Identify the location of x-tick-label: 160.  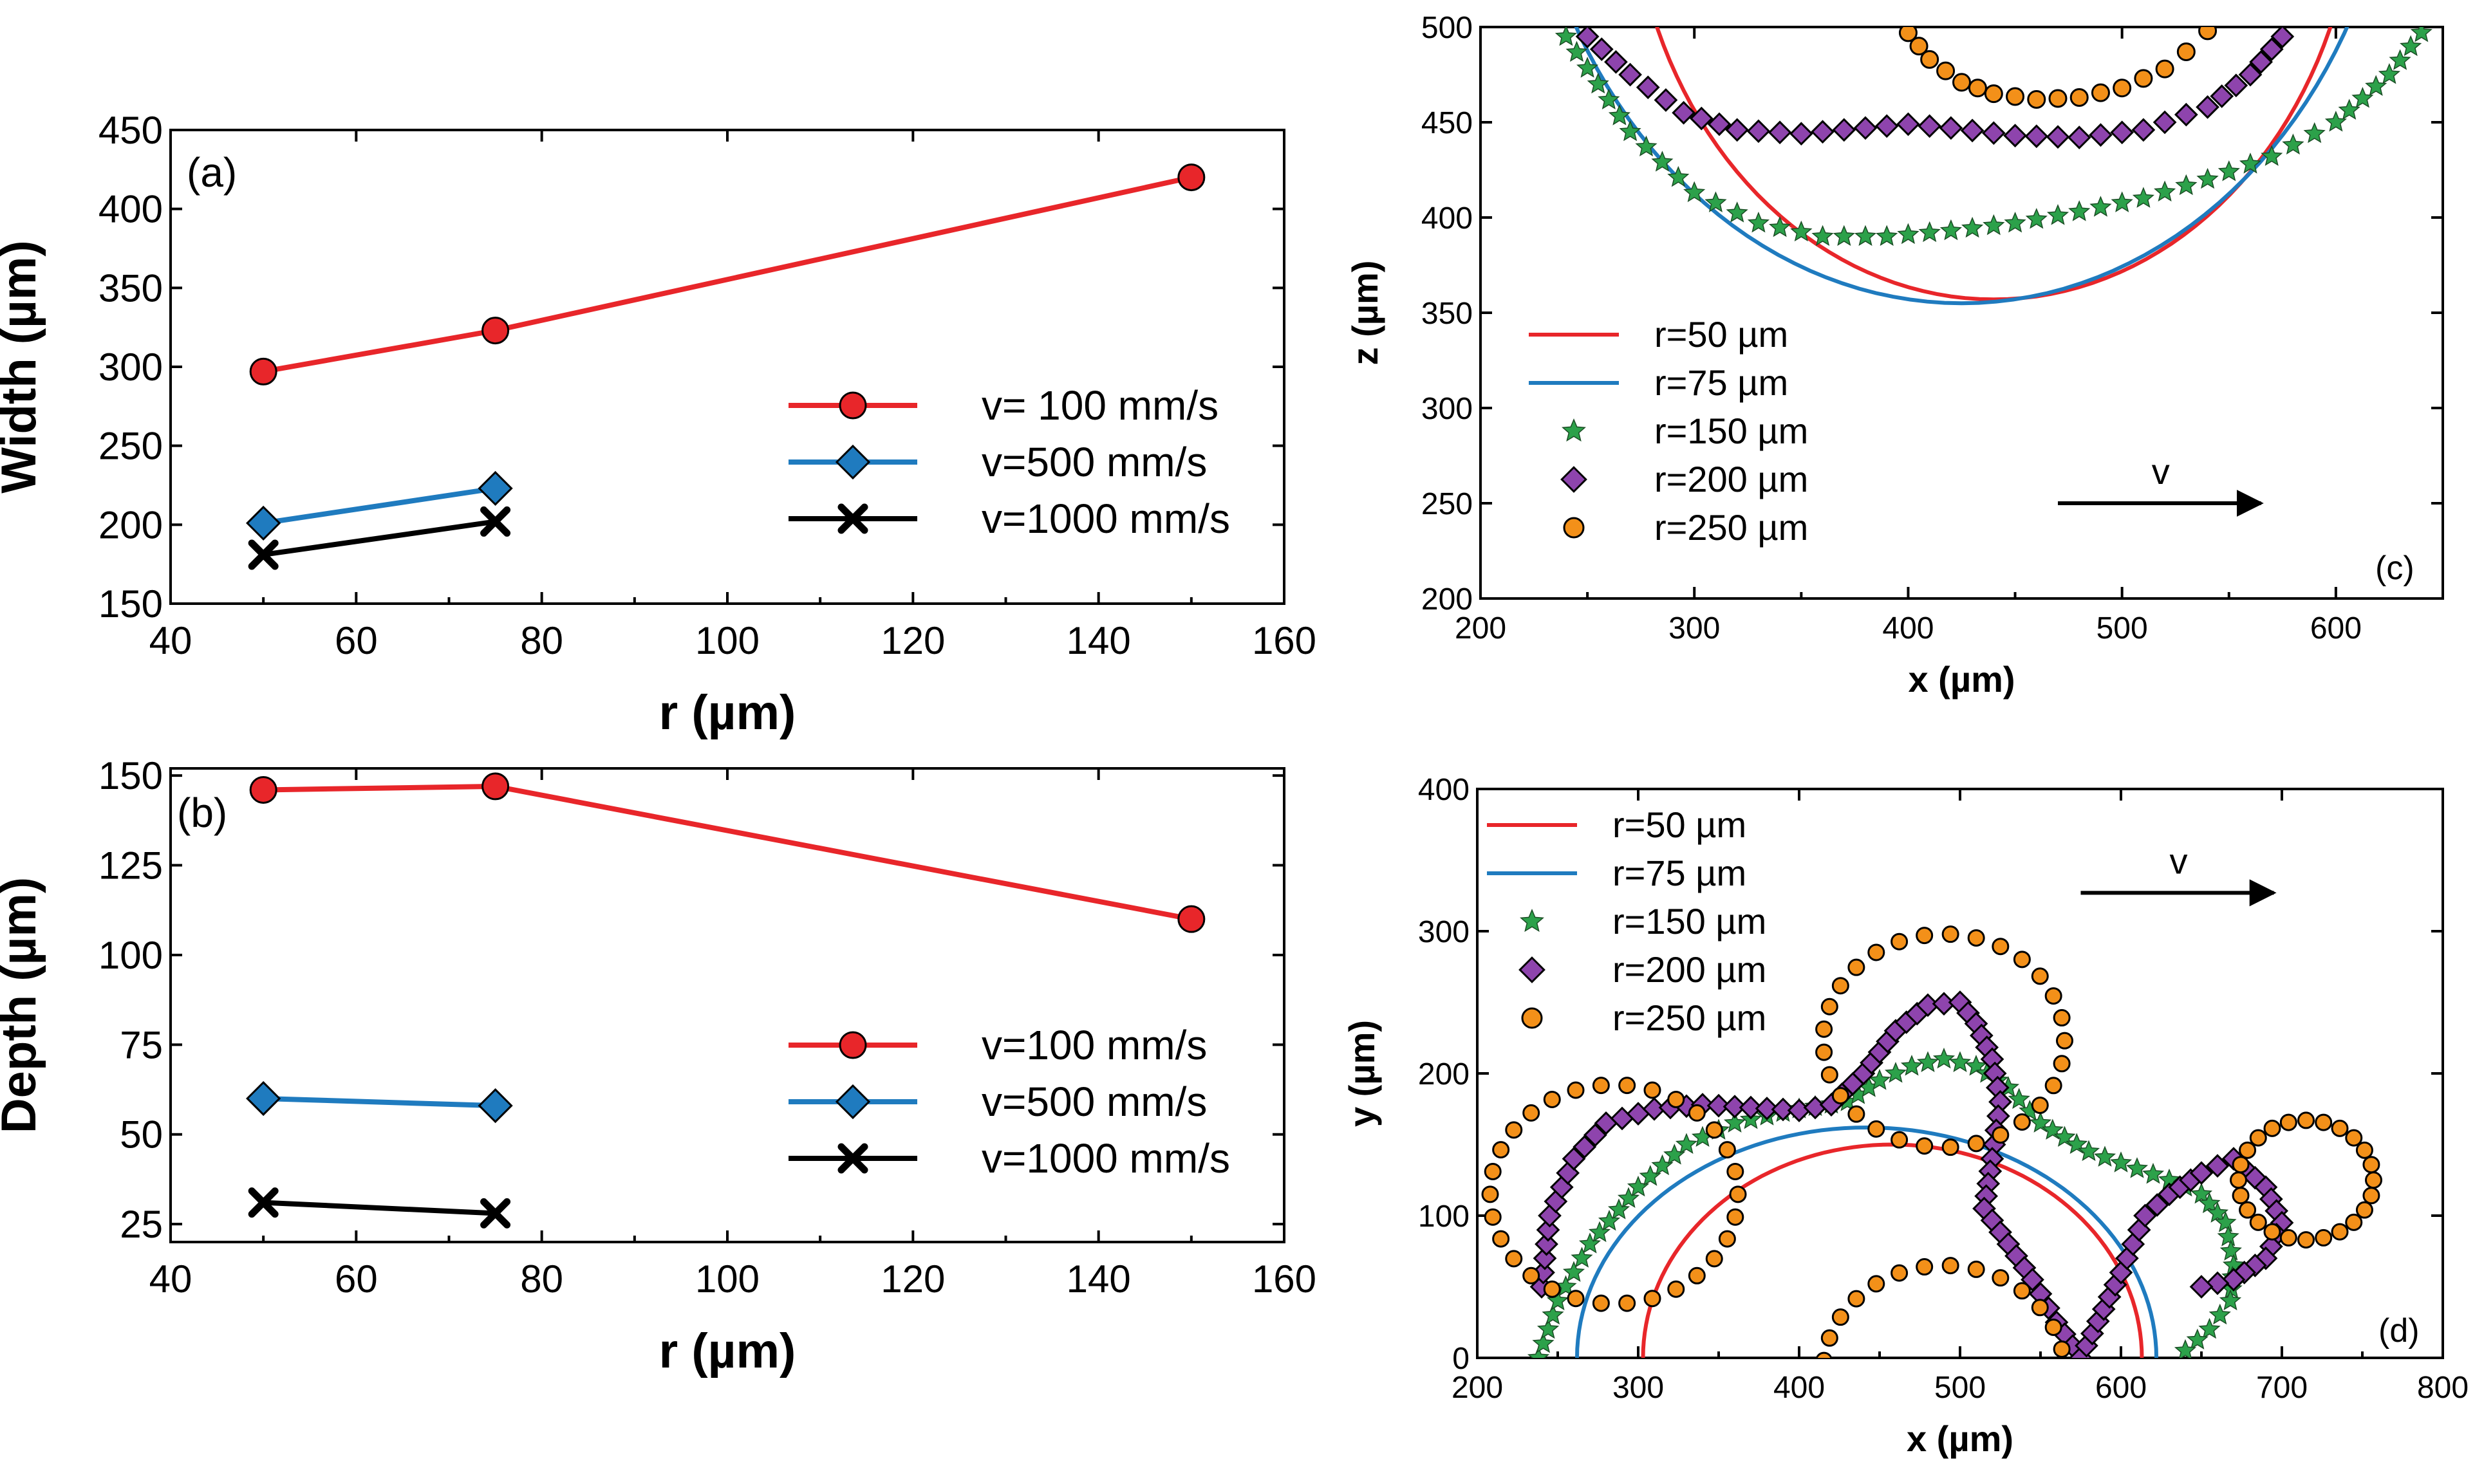
(1284, 640).